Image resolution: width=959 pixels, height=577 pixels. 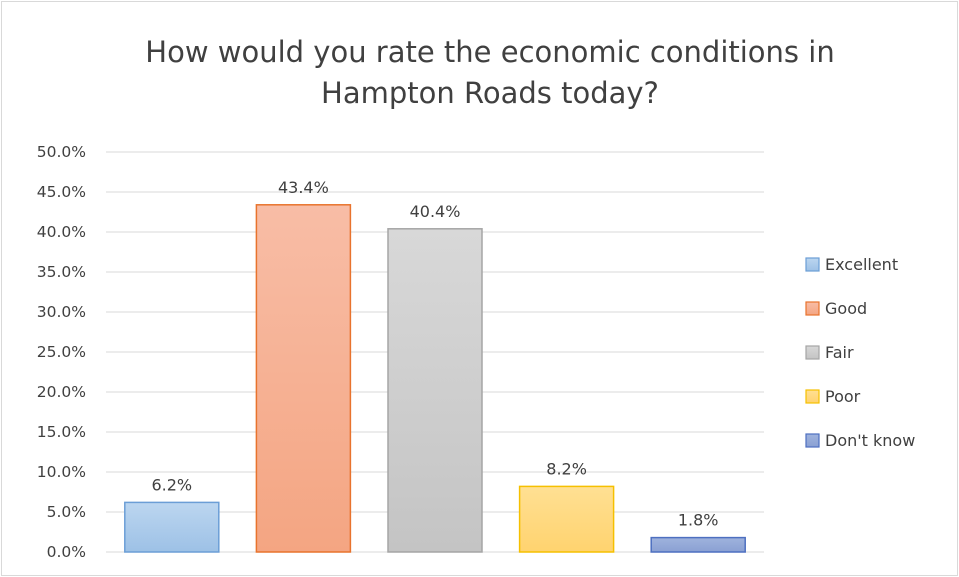 What do you see at coordinates (698, 544) in the screenshot?
I see `bar-don-t-know` at bounding box center [698, 544].